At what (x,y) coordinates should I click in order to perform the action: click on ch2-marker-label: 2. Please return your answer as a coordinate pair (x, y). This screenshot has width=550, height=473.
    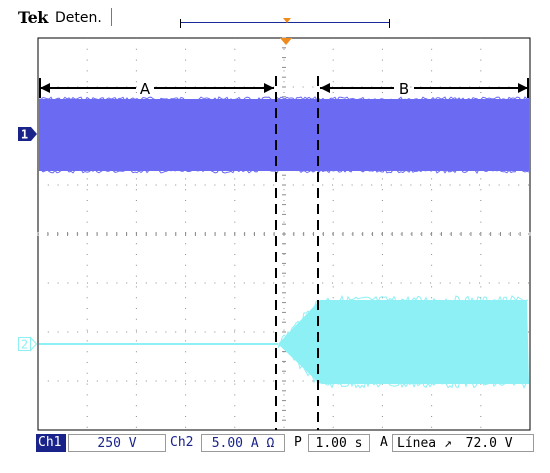
    Looking at the image, I should click on (24, 345).